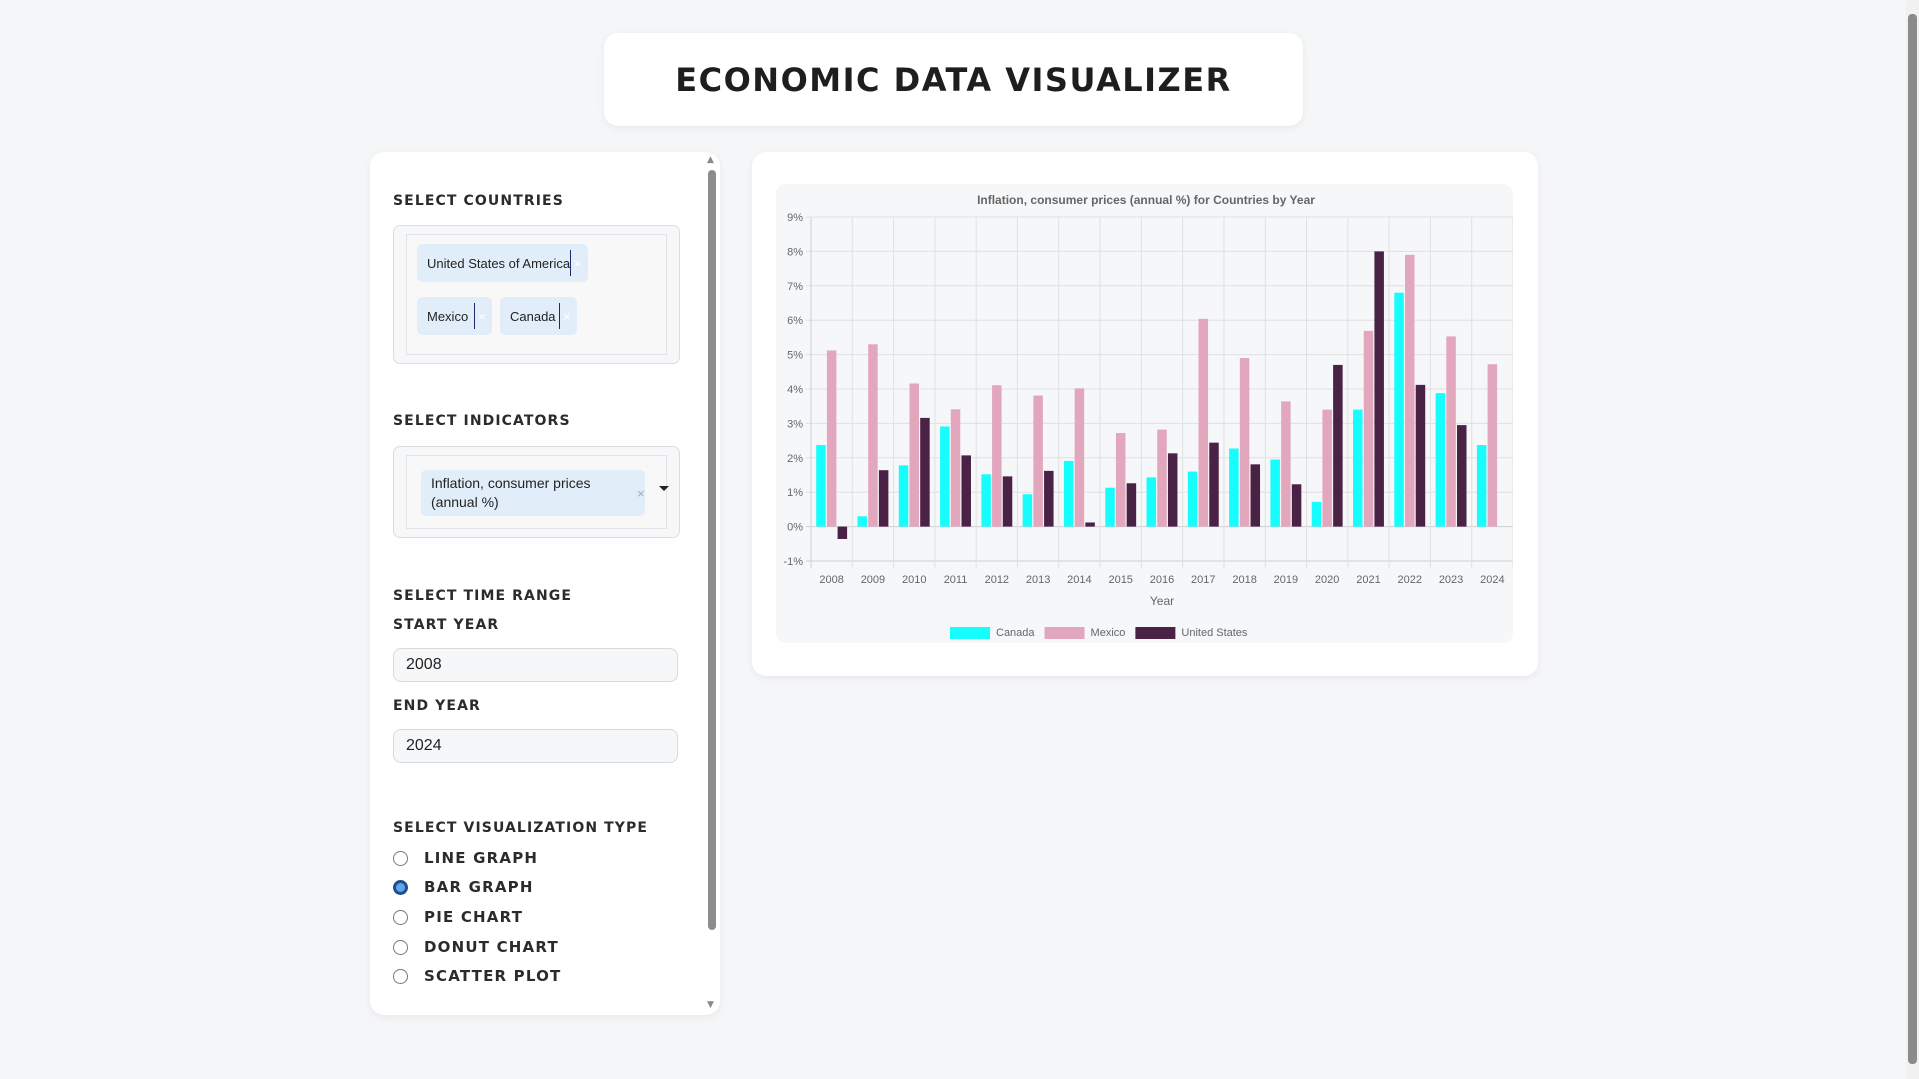  I want to click on country-chip-mexico: Mexico ×, so click(454, 316).